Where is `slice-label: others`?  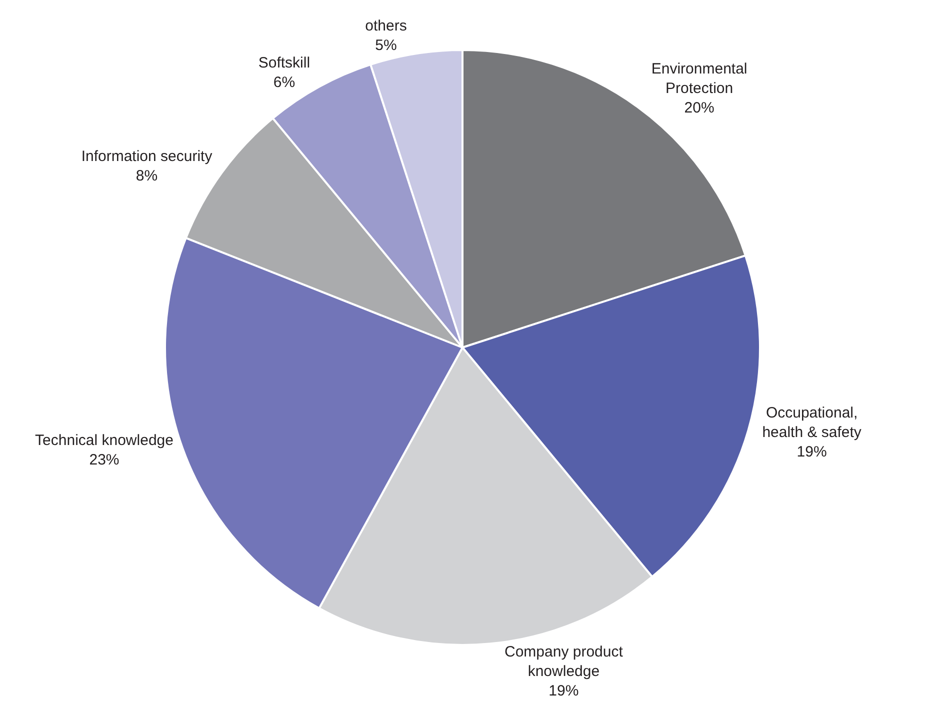 slice-label: others is located at coordinates (386, 26).